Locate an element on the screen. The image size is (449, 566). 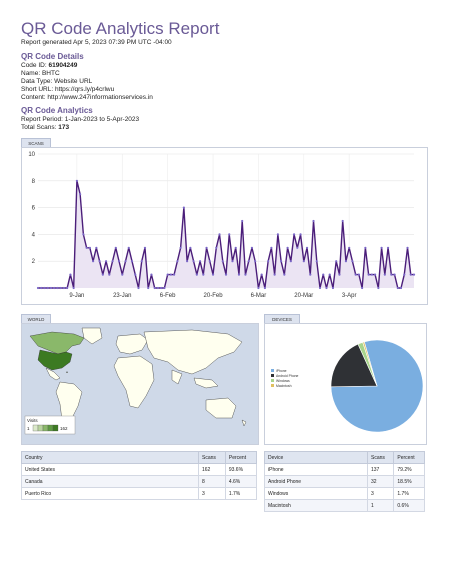
pie-slice-macintosh is located at coordinates (370, 364).